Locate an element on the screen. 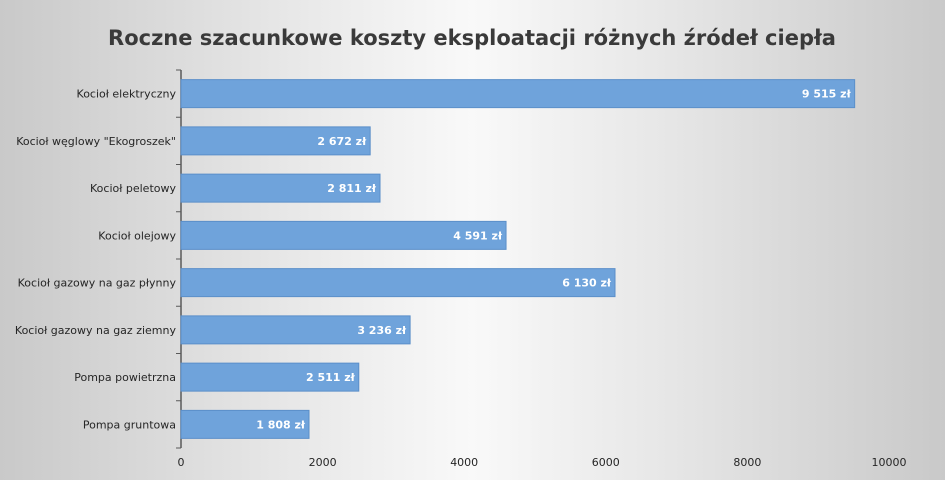 This screenshot has width=945, height=480. x-tick-label: 4000 is located at coordinates (464, 462).